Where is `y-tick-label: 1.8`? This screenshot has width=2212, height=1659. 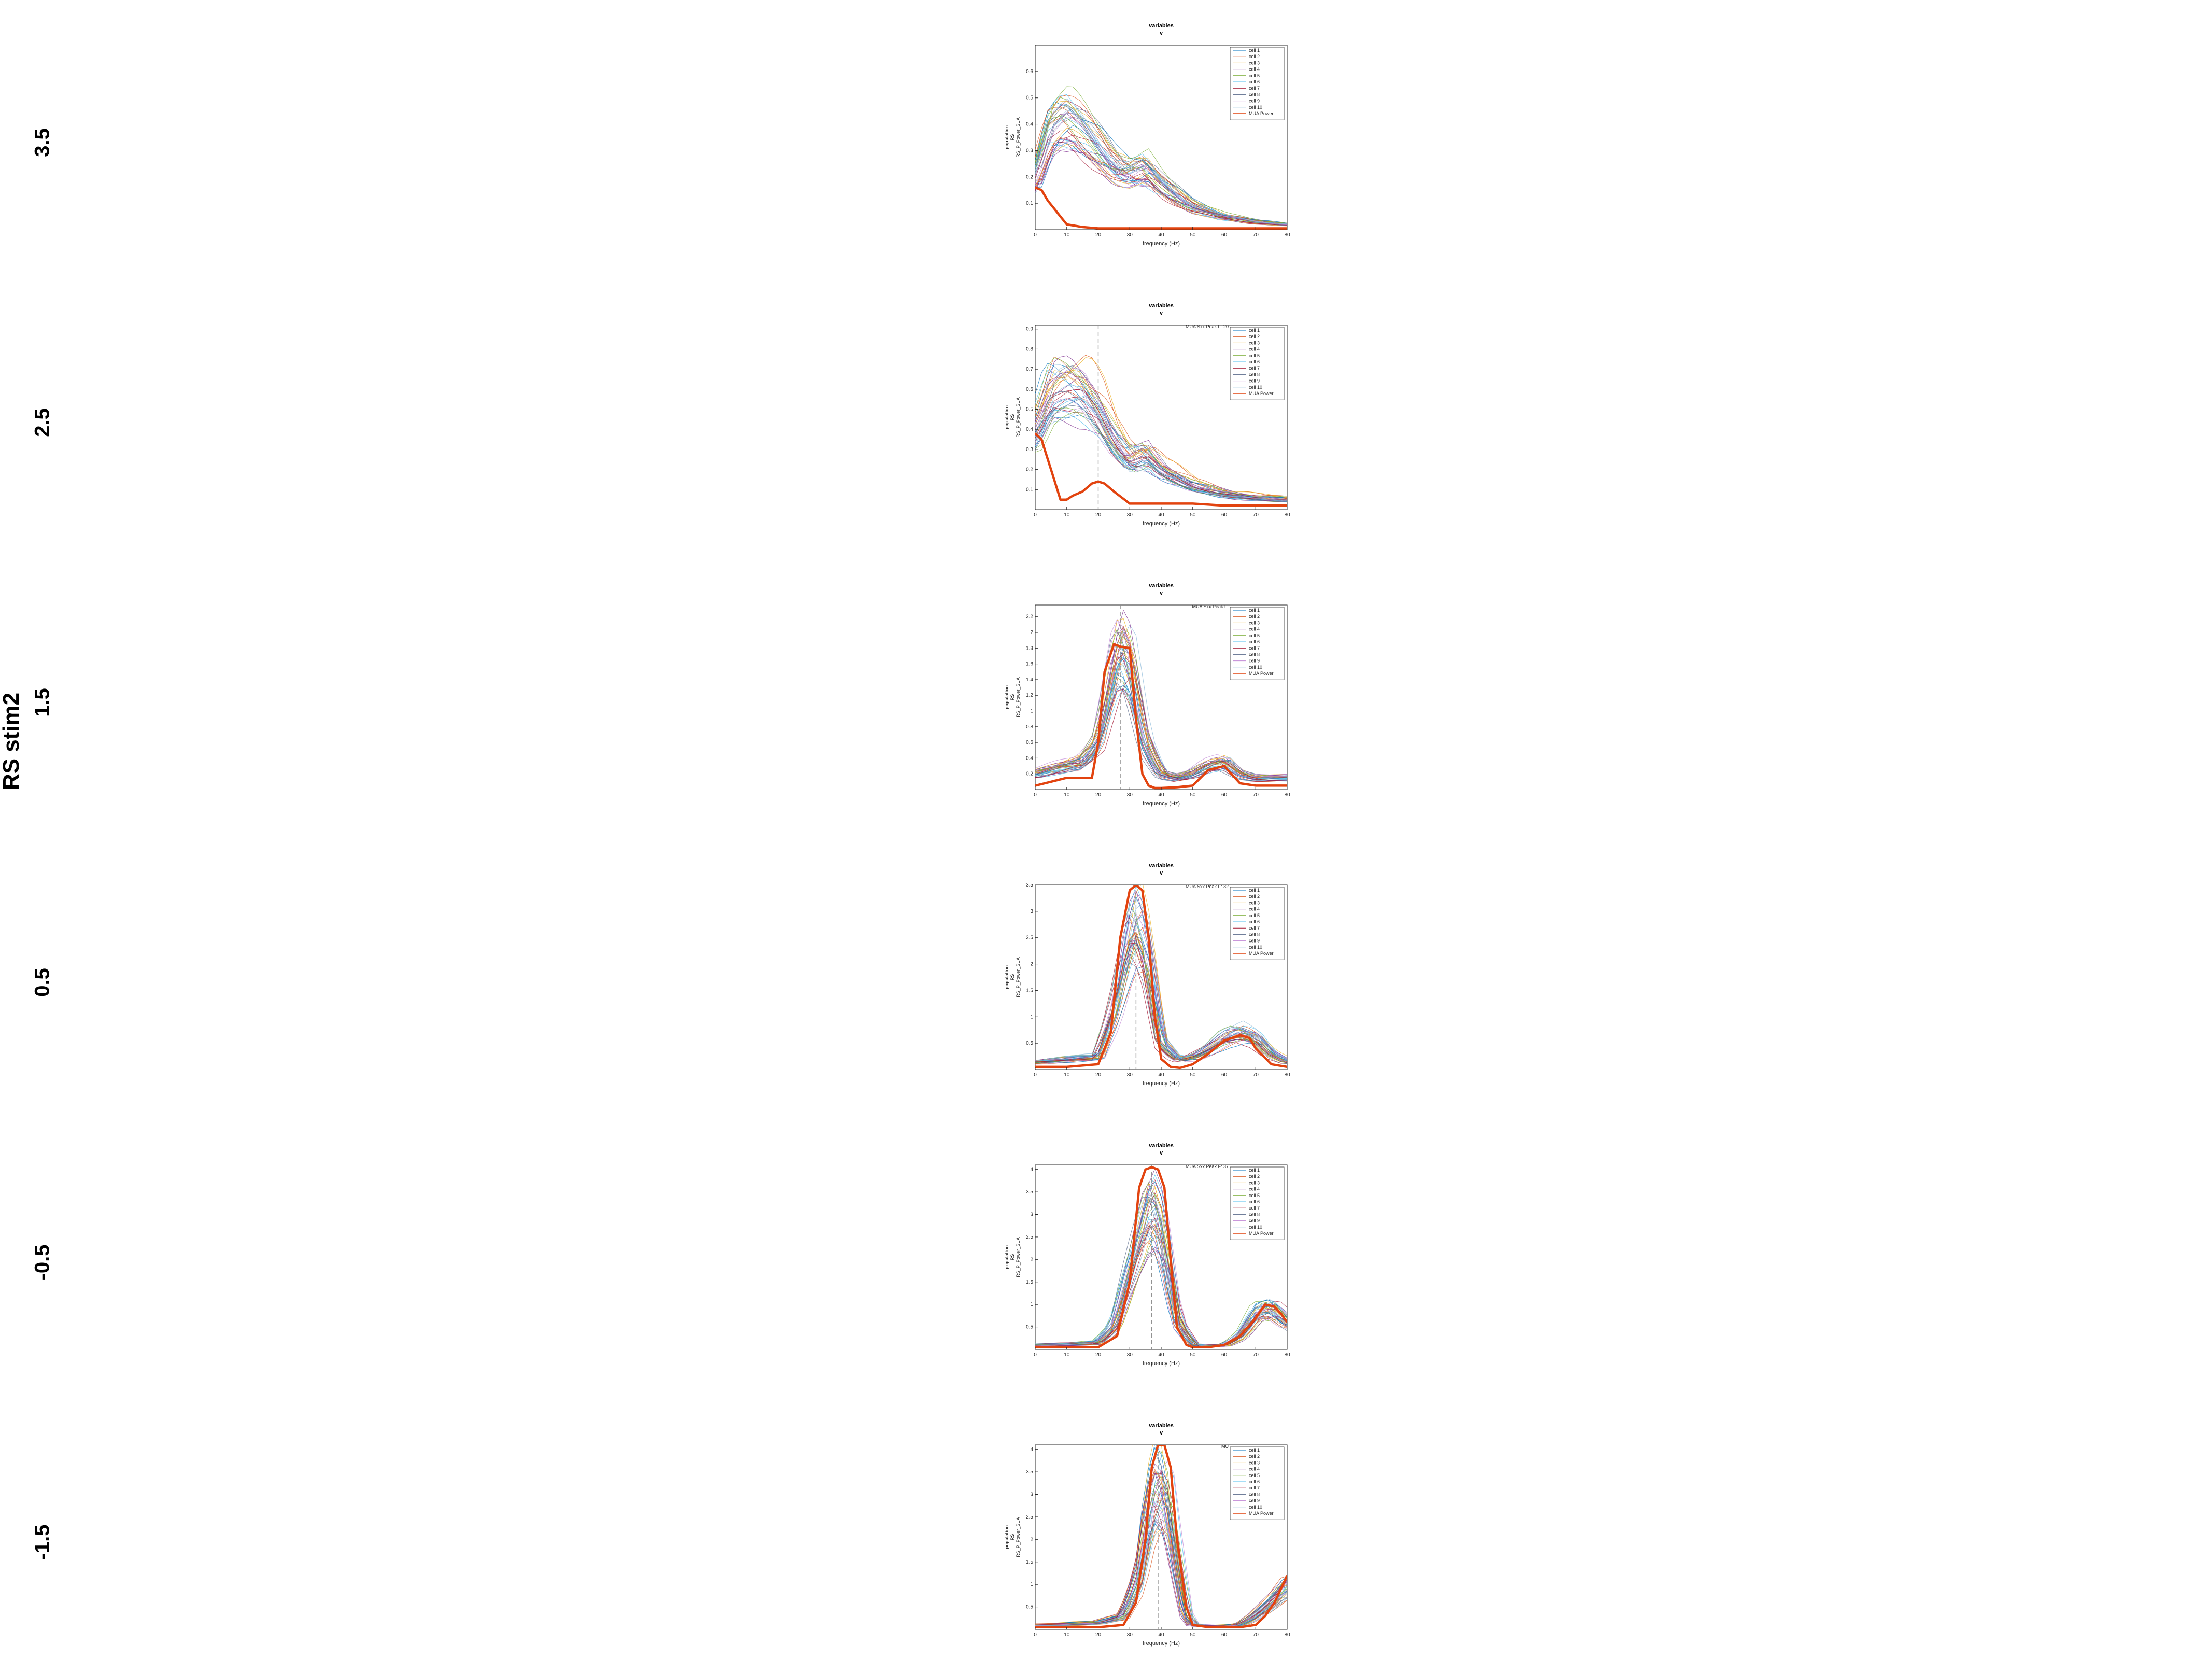
y-tick-label: 1.8 is located at coordinates (1029, 648).